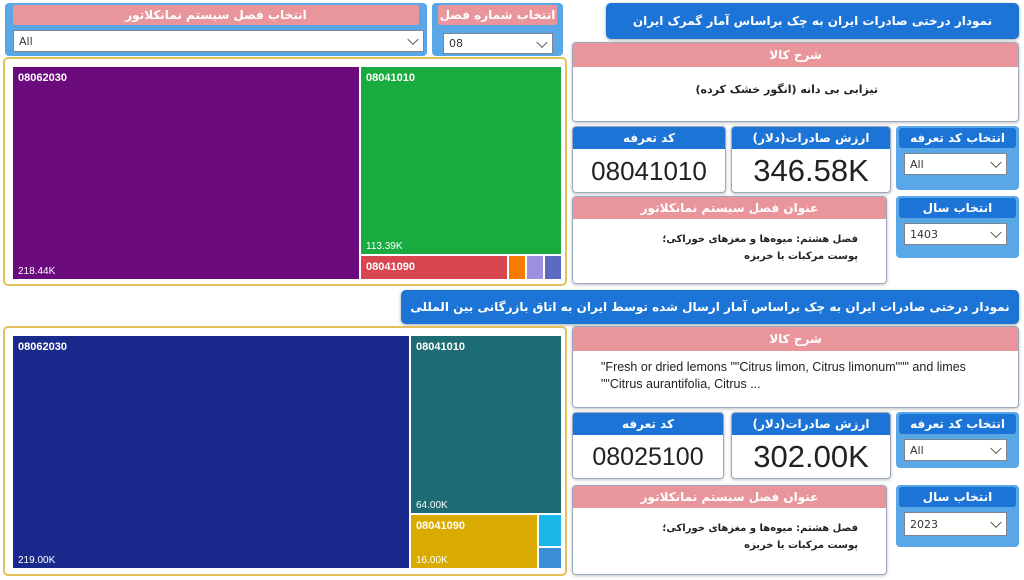 The width and height of the screenshot is (1024, 580). What do you see at coordinates (432, 560) in the screenshot?
I see `treemap-tile-value: 16.00K` at bounding box center [432, 560].